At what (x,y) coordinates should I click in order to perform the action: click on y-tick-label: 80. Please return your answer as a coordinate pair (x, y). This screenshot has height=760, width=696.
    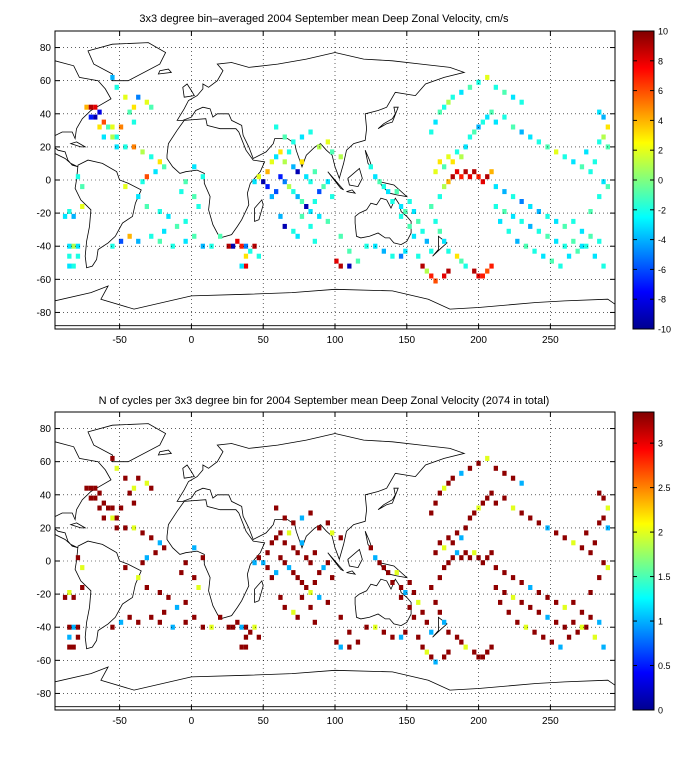
    Looking at the image, I should click on (46, 48).